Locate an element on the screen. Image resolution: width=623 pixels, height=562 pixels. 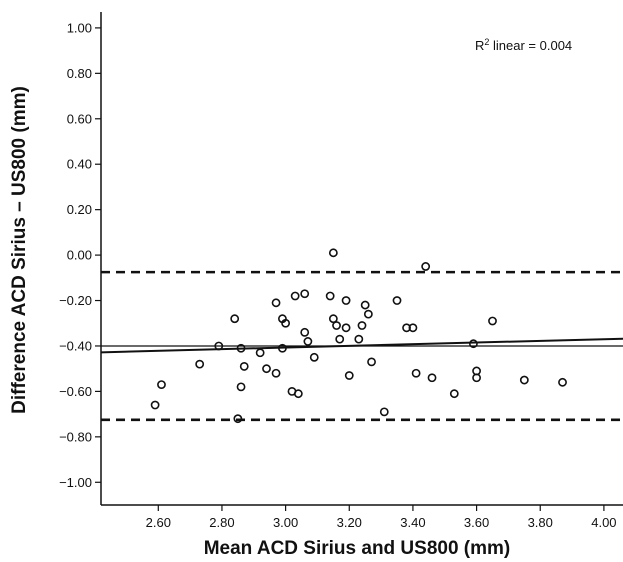
y-tick-label: −1.00 is located at coordinates (75, 482).